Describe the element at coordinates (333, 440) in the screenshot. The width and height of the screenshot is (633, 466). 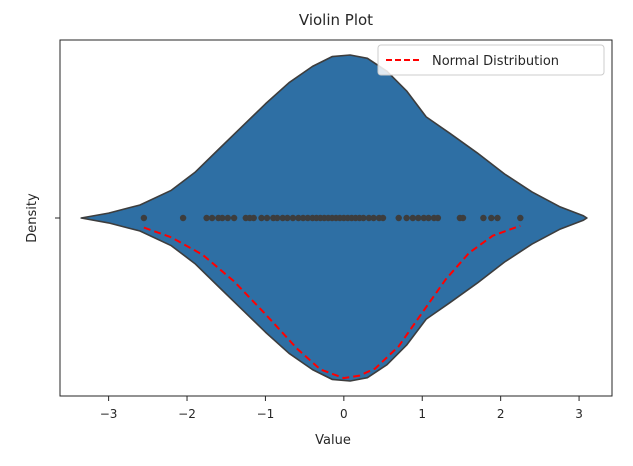
I see `x-axis-label: Value` at that location.